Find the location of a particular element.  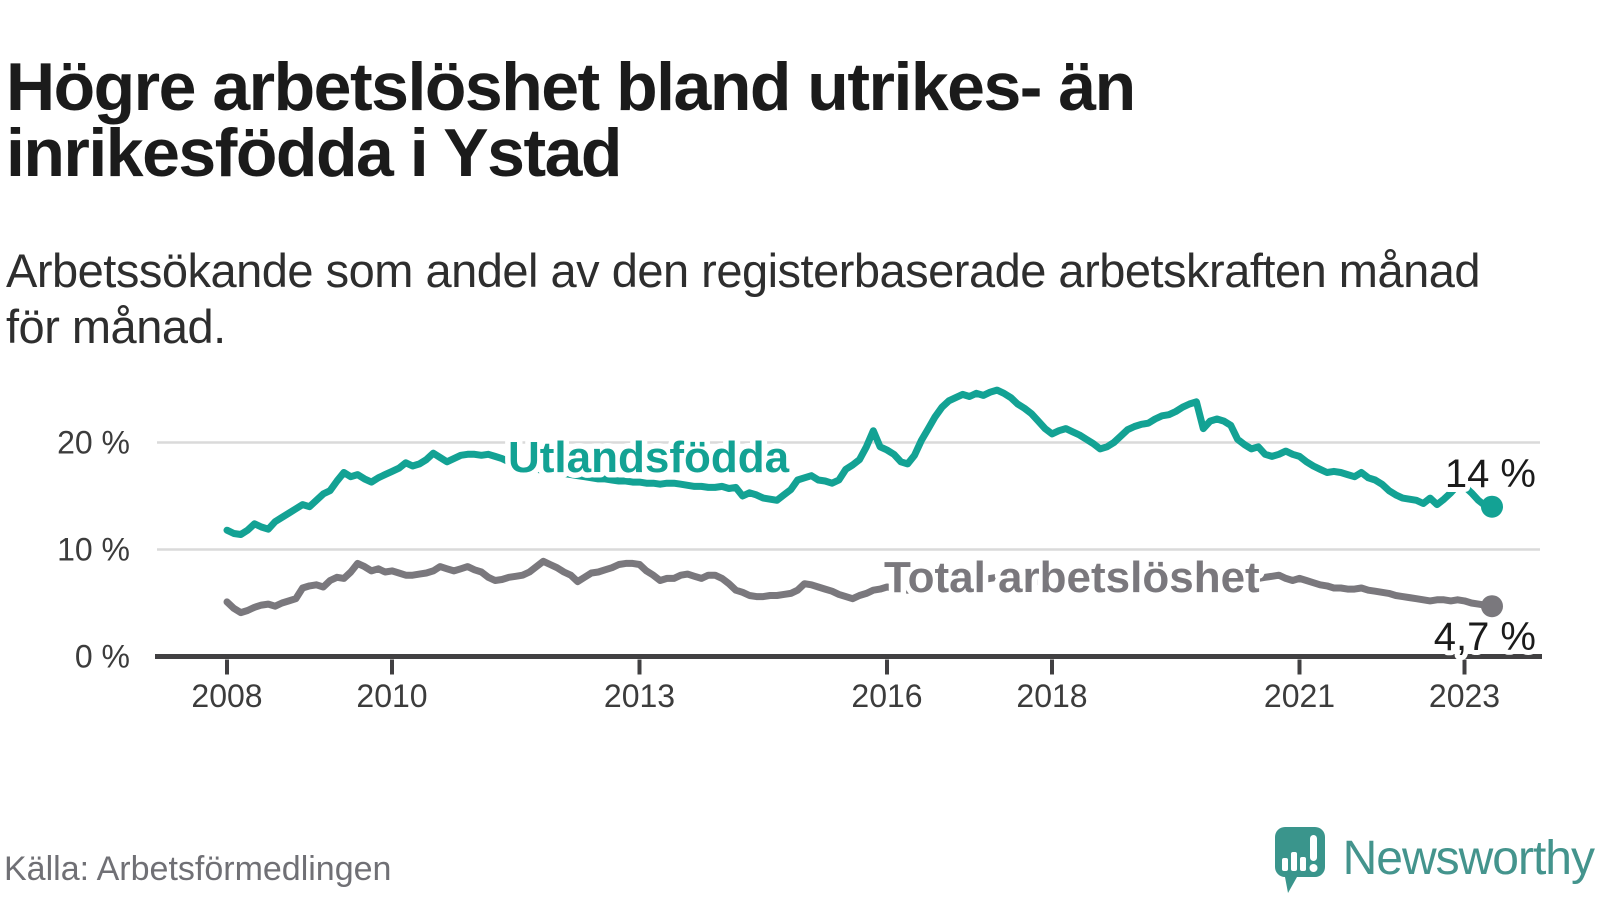

utlandsfodda-end-dot is located at coordinates (1492, 506).